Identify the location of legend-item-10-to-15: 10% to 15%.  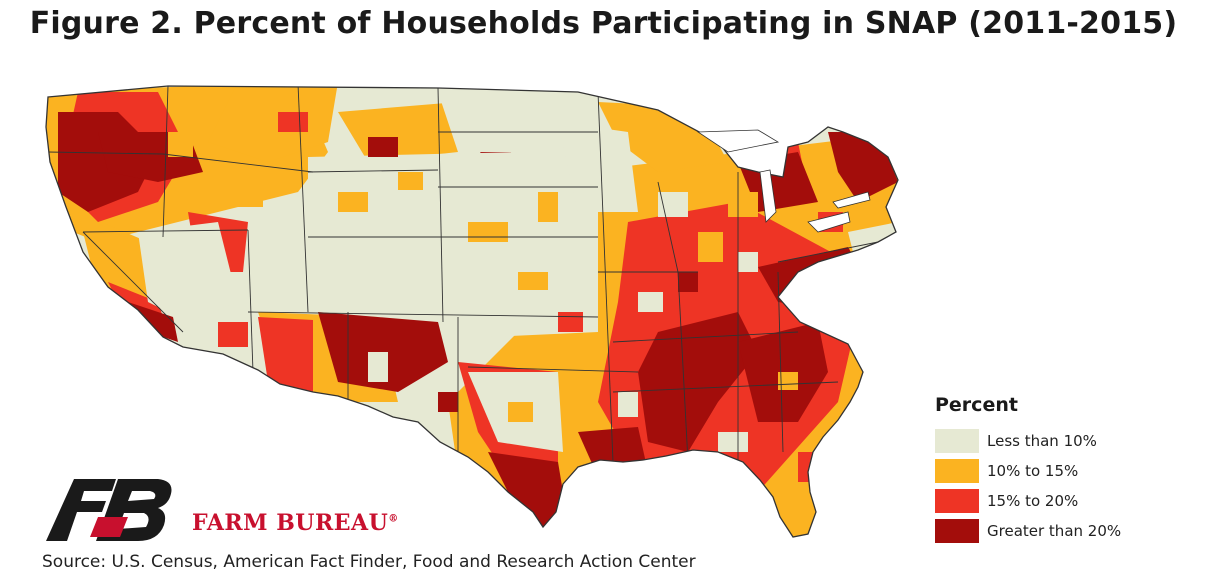
(1055, 471).